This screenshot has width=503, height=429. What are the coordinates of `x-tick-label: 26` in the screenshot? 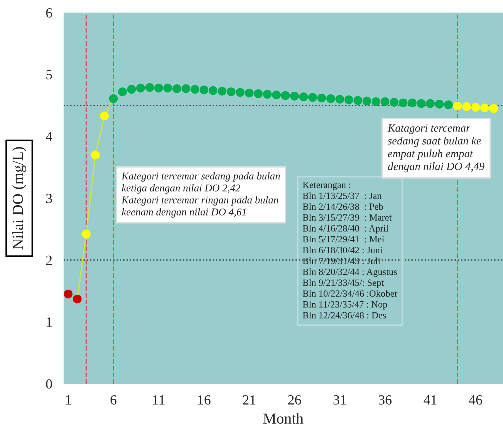 It's located at (295, 400).